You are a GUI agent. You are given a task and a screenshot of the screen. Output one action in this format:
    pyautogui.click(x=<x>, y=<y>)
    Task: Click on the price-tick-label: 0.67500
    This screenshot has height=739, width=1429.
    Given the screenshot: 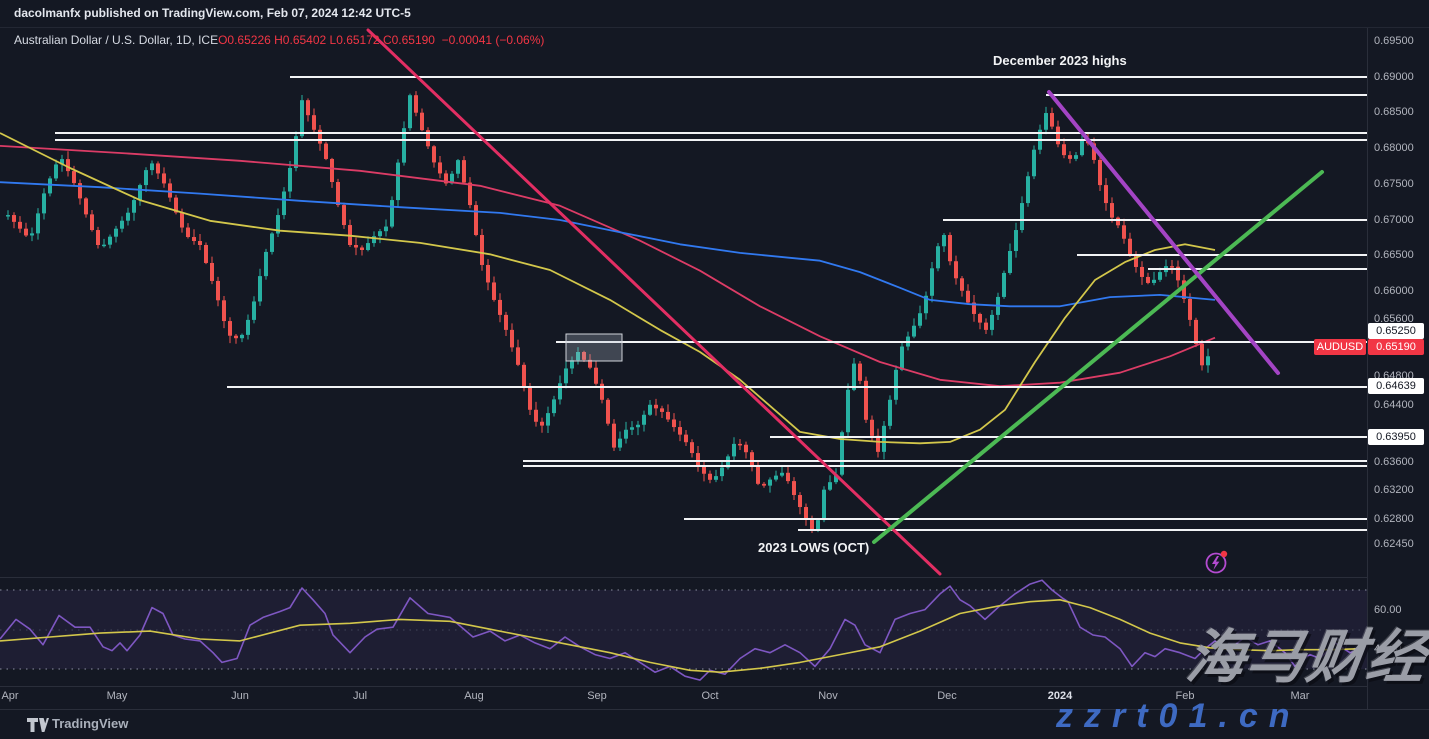 What is the action you would take?
    pyautogui.click(x=1394, y=184)
    